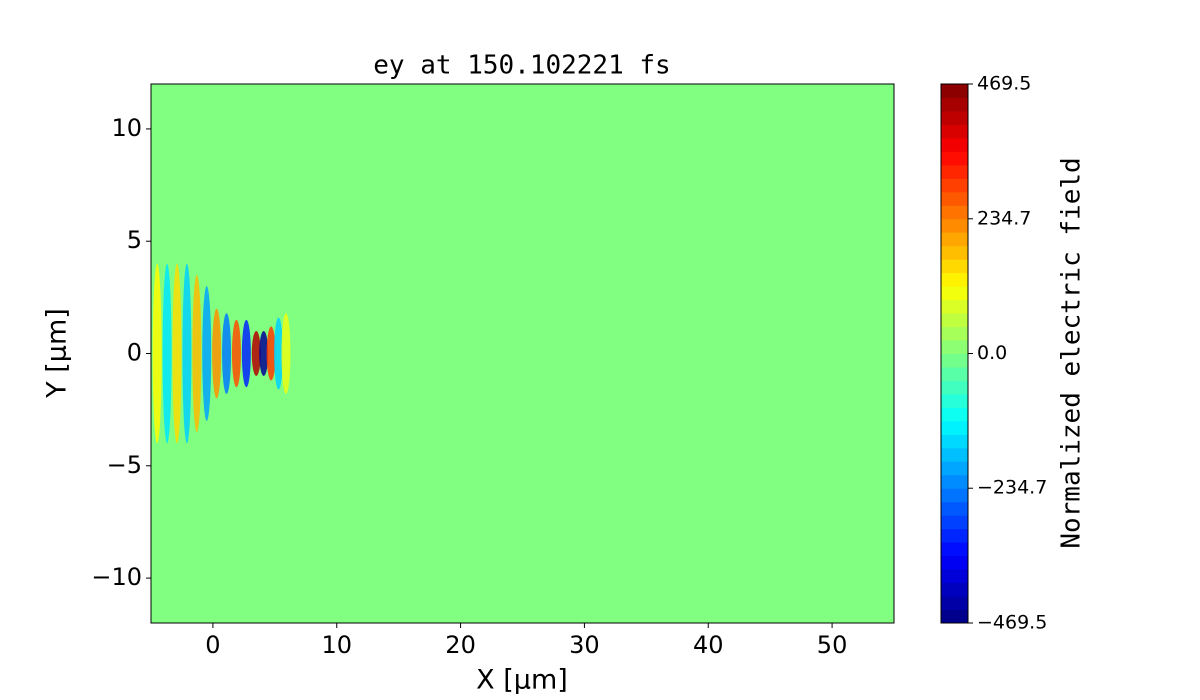 Image resolution: width=1200 pixels, height=700 pixels. I want to click on y-axis-label: Y [μm], so click(57, 353).